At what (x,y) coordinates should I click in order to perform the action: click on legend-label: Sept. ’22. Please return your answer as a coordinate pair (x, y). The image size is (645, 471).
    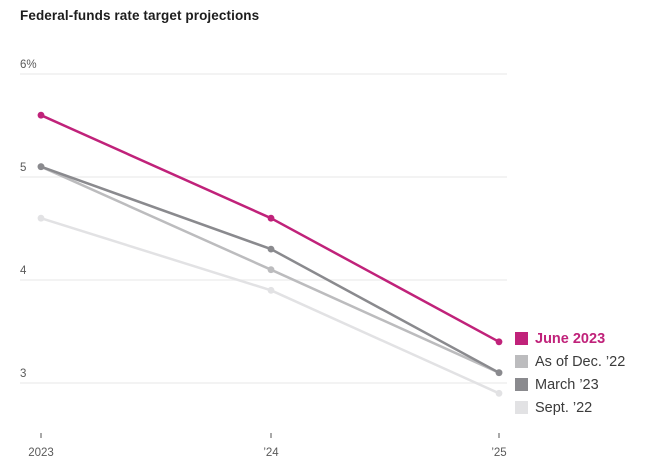
    Looking at the image, I should click on (564, 407).